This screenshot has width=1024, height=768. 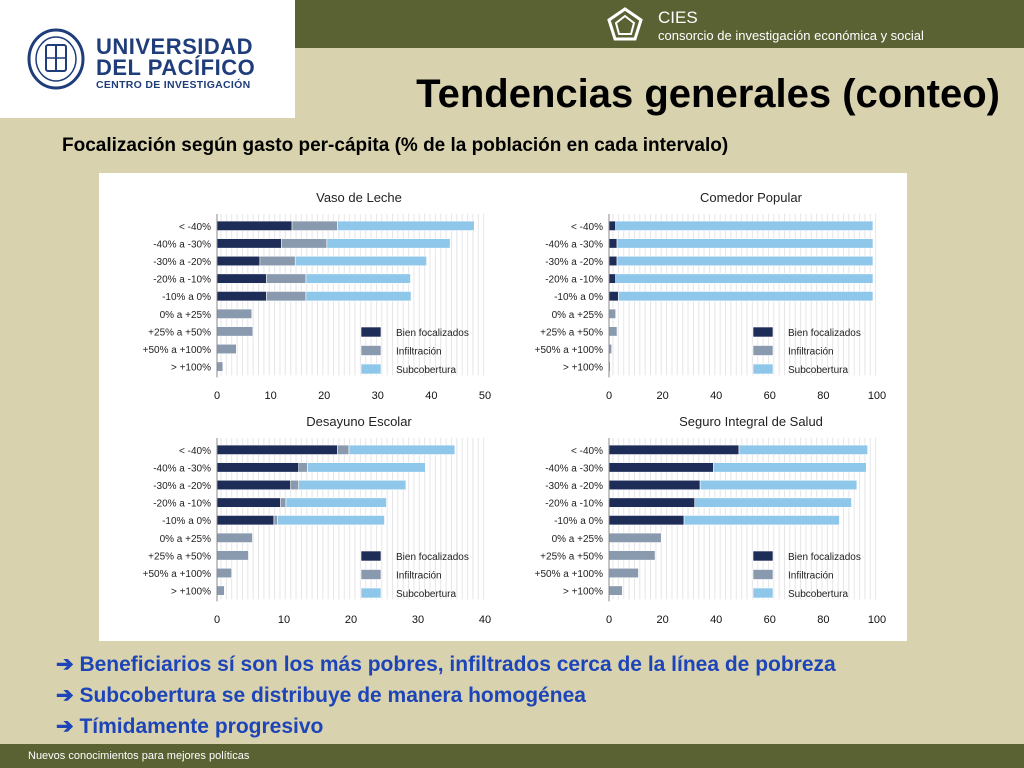 I want to click on university-name-line2: DEL PACÍFICO, so click(x=176, y=67).